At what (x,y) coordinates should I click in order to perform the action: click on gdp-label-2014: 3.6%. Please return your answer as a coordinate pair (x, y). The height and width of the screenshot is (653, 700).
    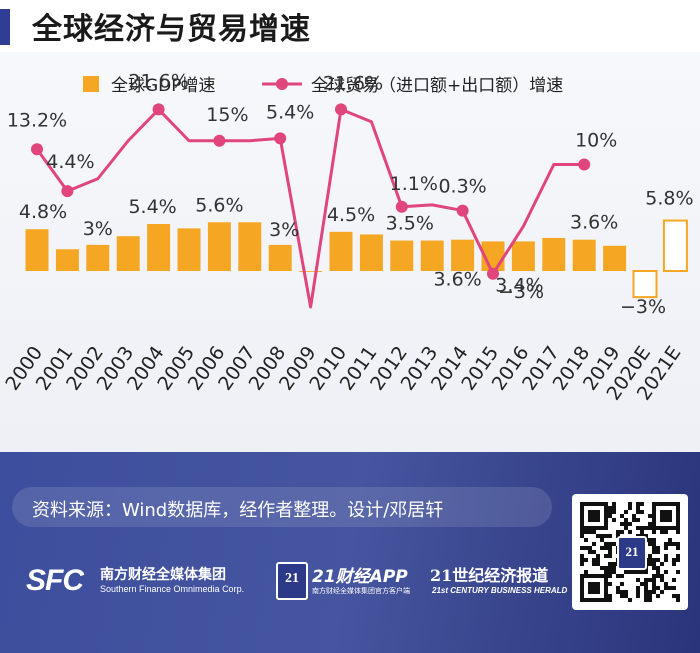
    Looking at the image, I should click on (457, 280).